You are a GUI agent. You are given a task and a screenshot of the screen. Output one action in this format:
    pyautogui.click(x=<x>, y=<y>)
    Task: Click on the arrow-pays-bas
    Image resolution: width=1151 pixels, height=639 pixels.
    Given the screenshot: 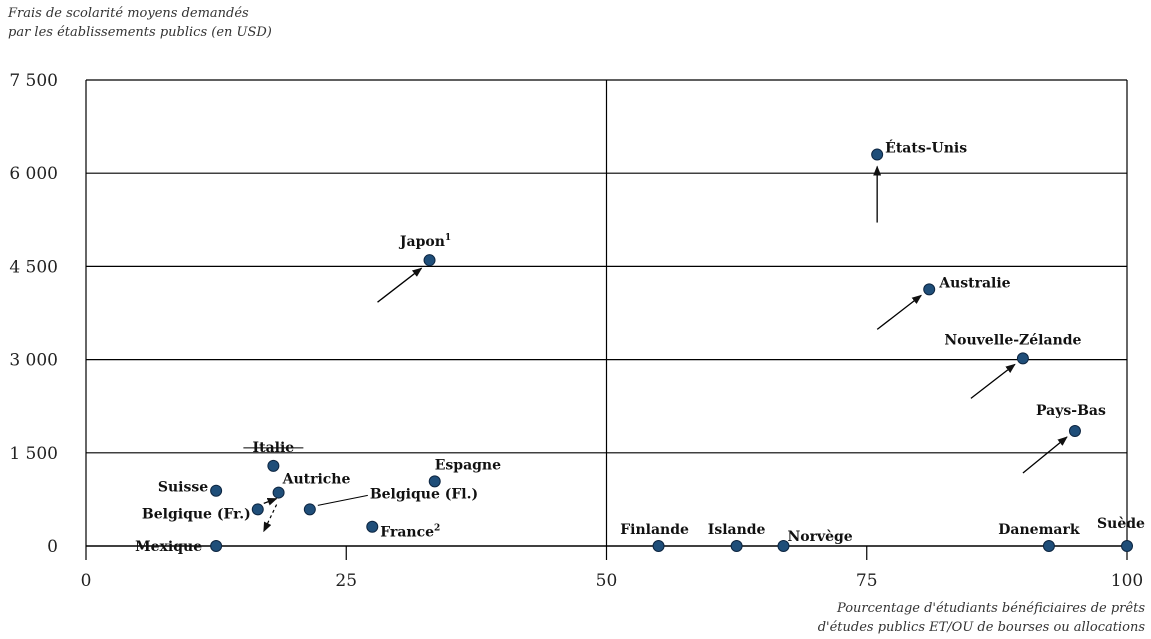 What is the action you would take?
    pyautogui.click(x=1045, y=455)
    